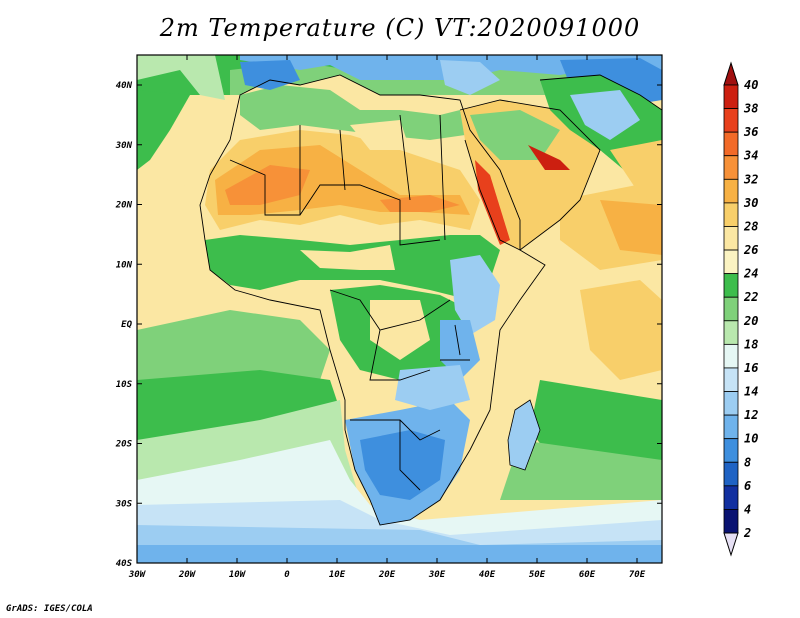  I want to click on colorbar-label: 16, so click(751, 368).